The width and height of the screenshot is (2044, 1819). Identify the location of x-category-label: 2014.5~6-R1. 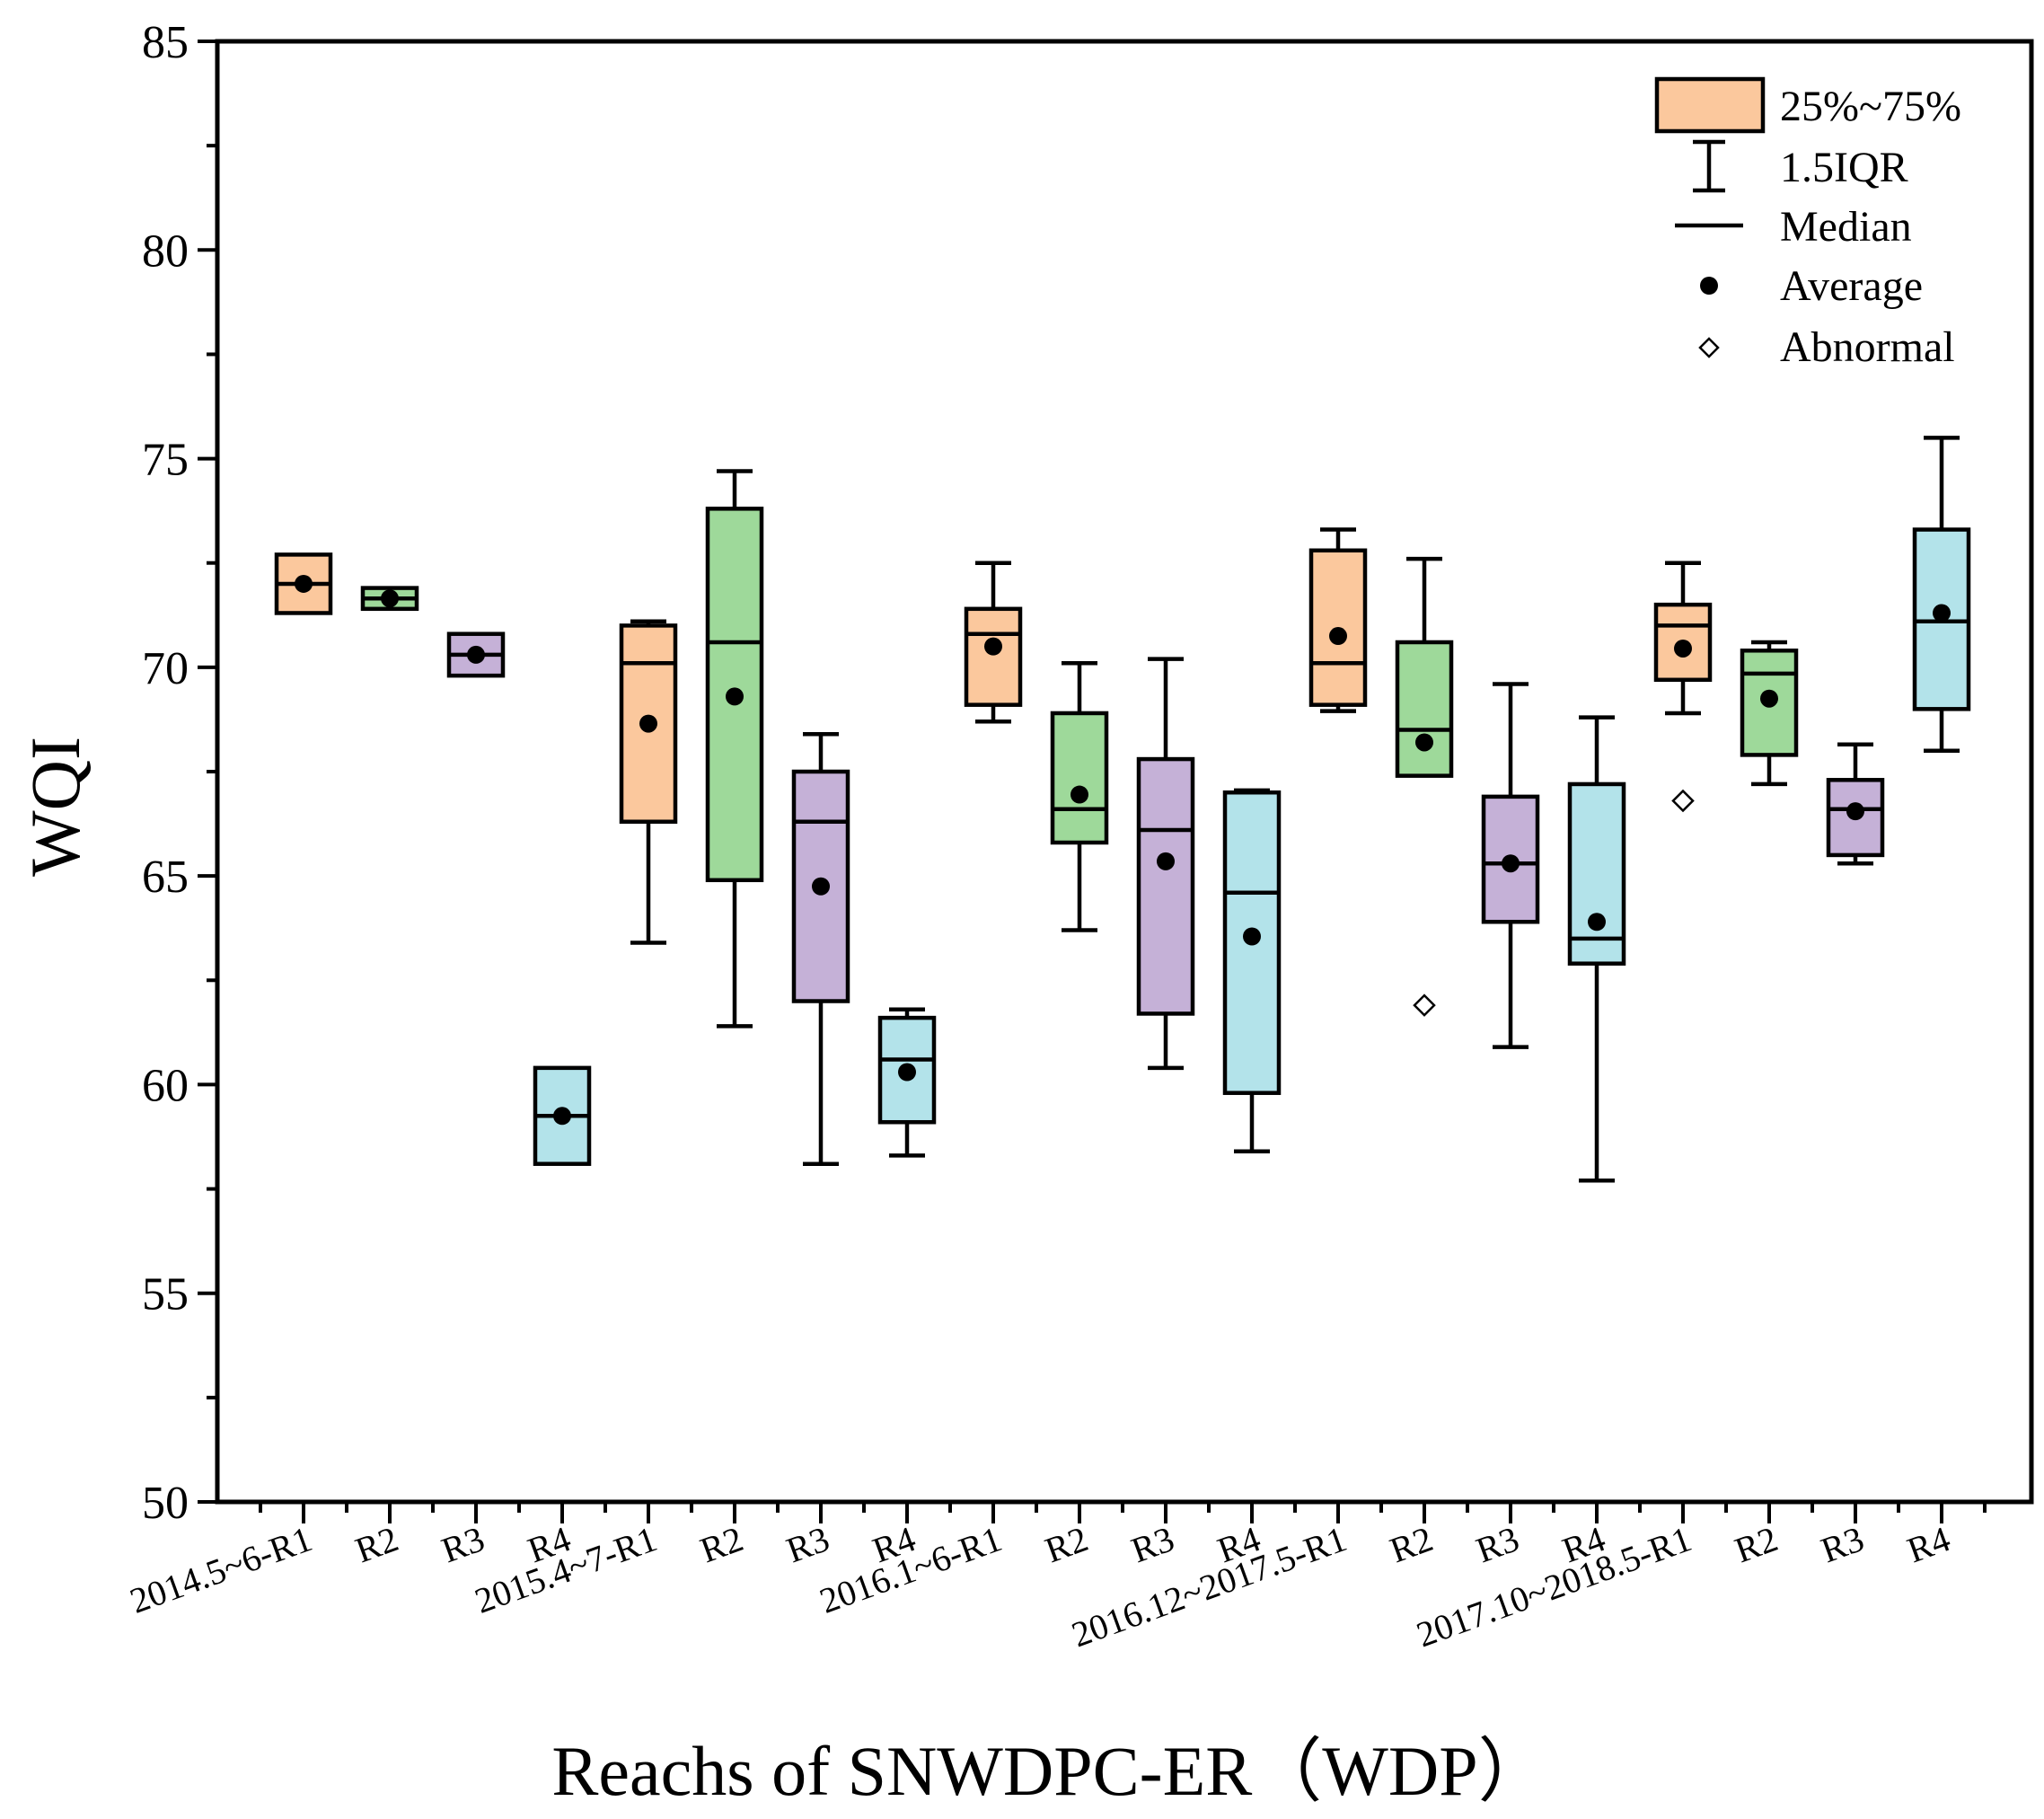
(221, 1570).